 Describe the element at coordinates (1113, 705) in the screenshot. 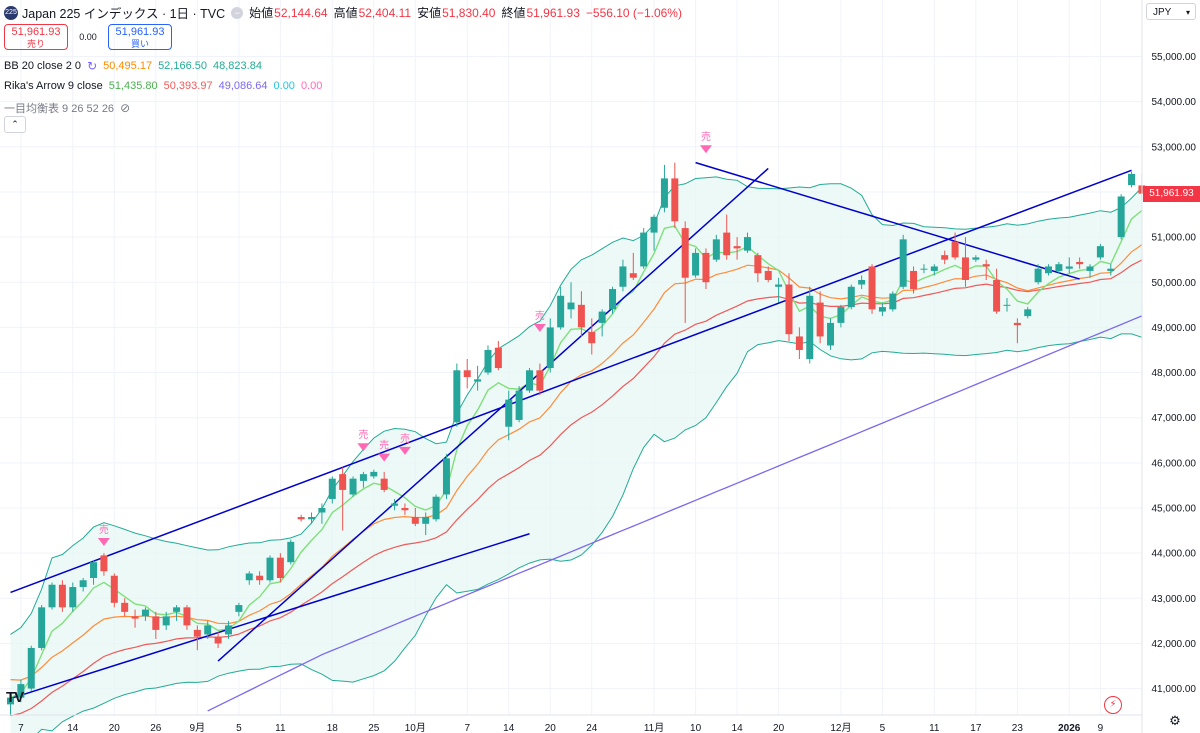

I see `lightning-icon: ⚡` at that location.